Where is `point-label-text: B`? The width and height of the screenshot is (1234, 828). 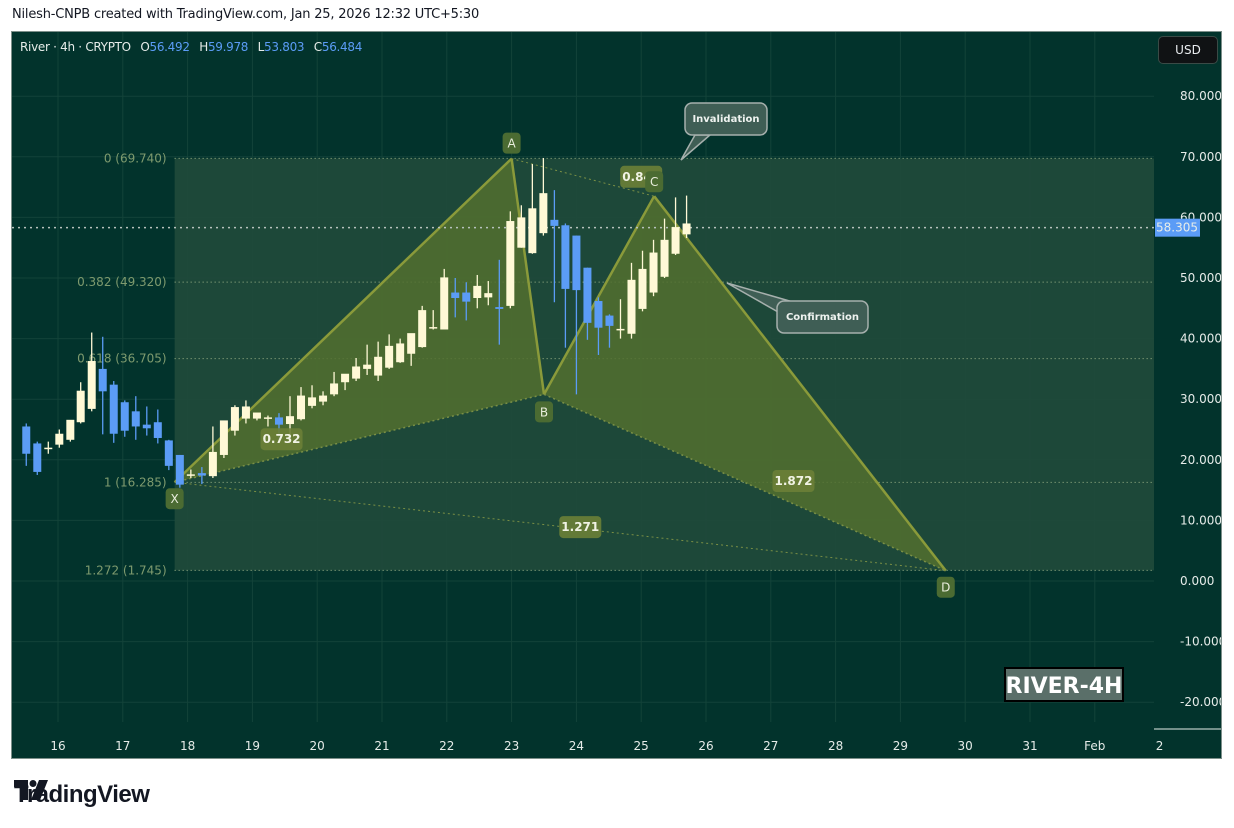 point-label-text: B is located at coordinates (544, 412).